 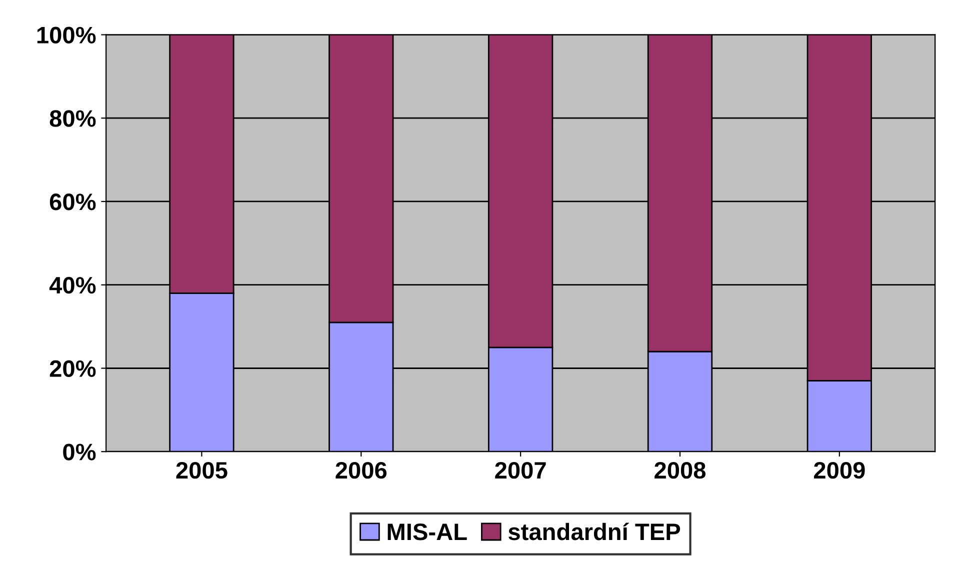 I want to click on x-tick-label: 2009, so click(x=839, y=470).